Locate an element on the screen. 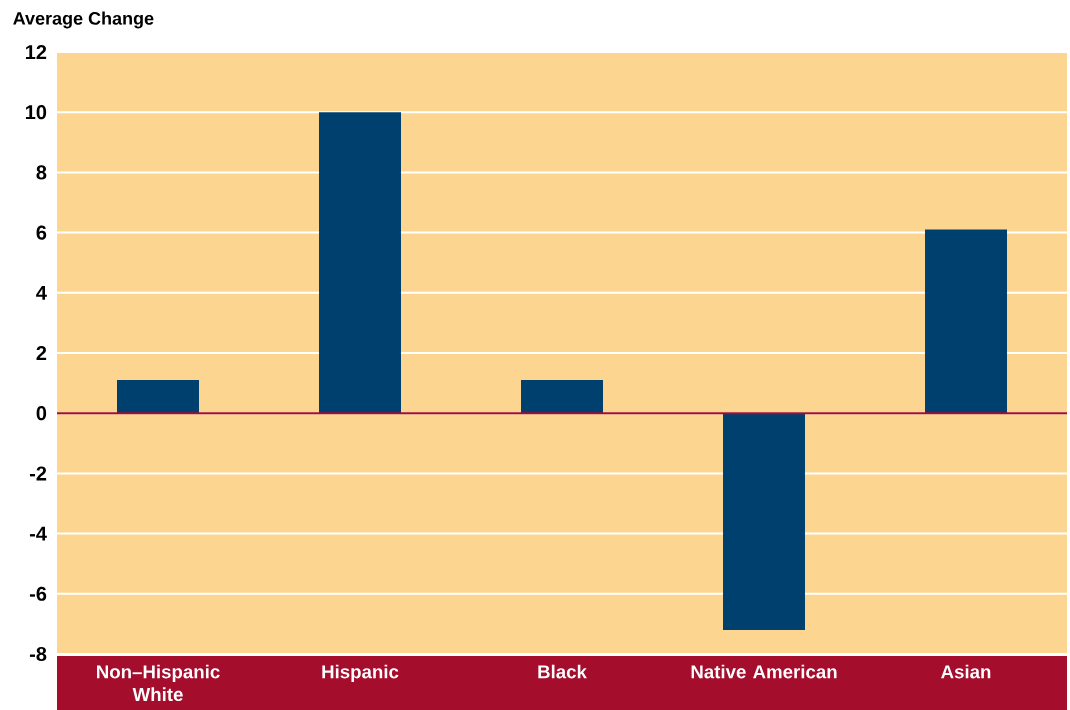  y-tick-label: 4 is located at coordinates (41, 292).